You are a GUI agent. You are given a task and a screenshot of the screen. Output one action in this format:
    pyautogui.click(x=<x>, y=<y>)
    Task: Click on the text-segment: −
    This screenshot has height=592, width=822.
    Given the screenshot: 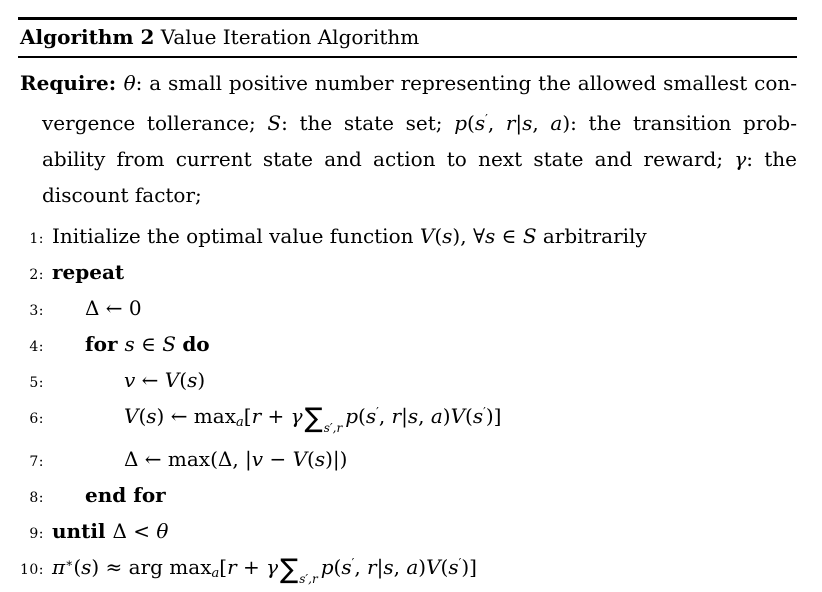 What is the action you would take?
    pyautogui.click(x=278, y=459)
    